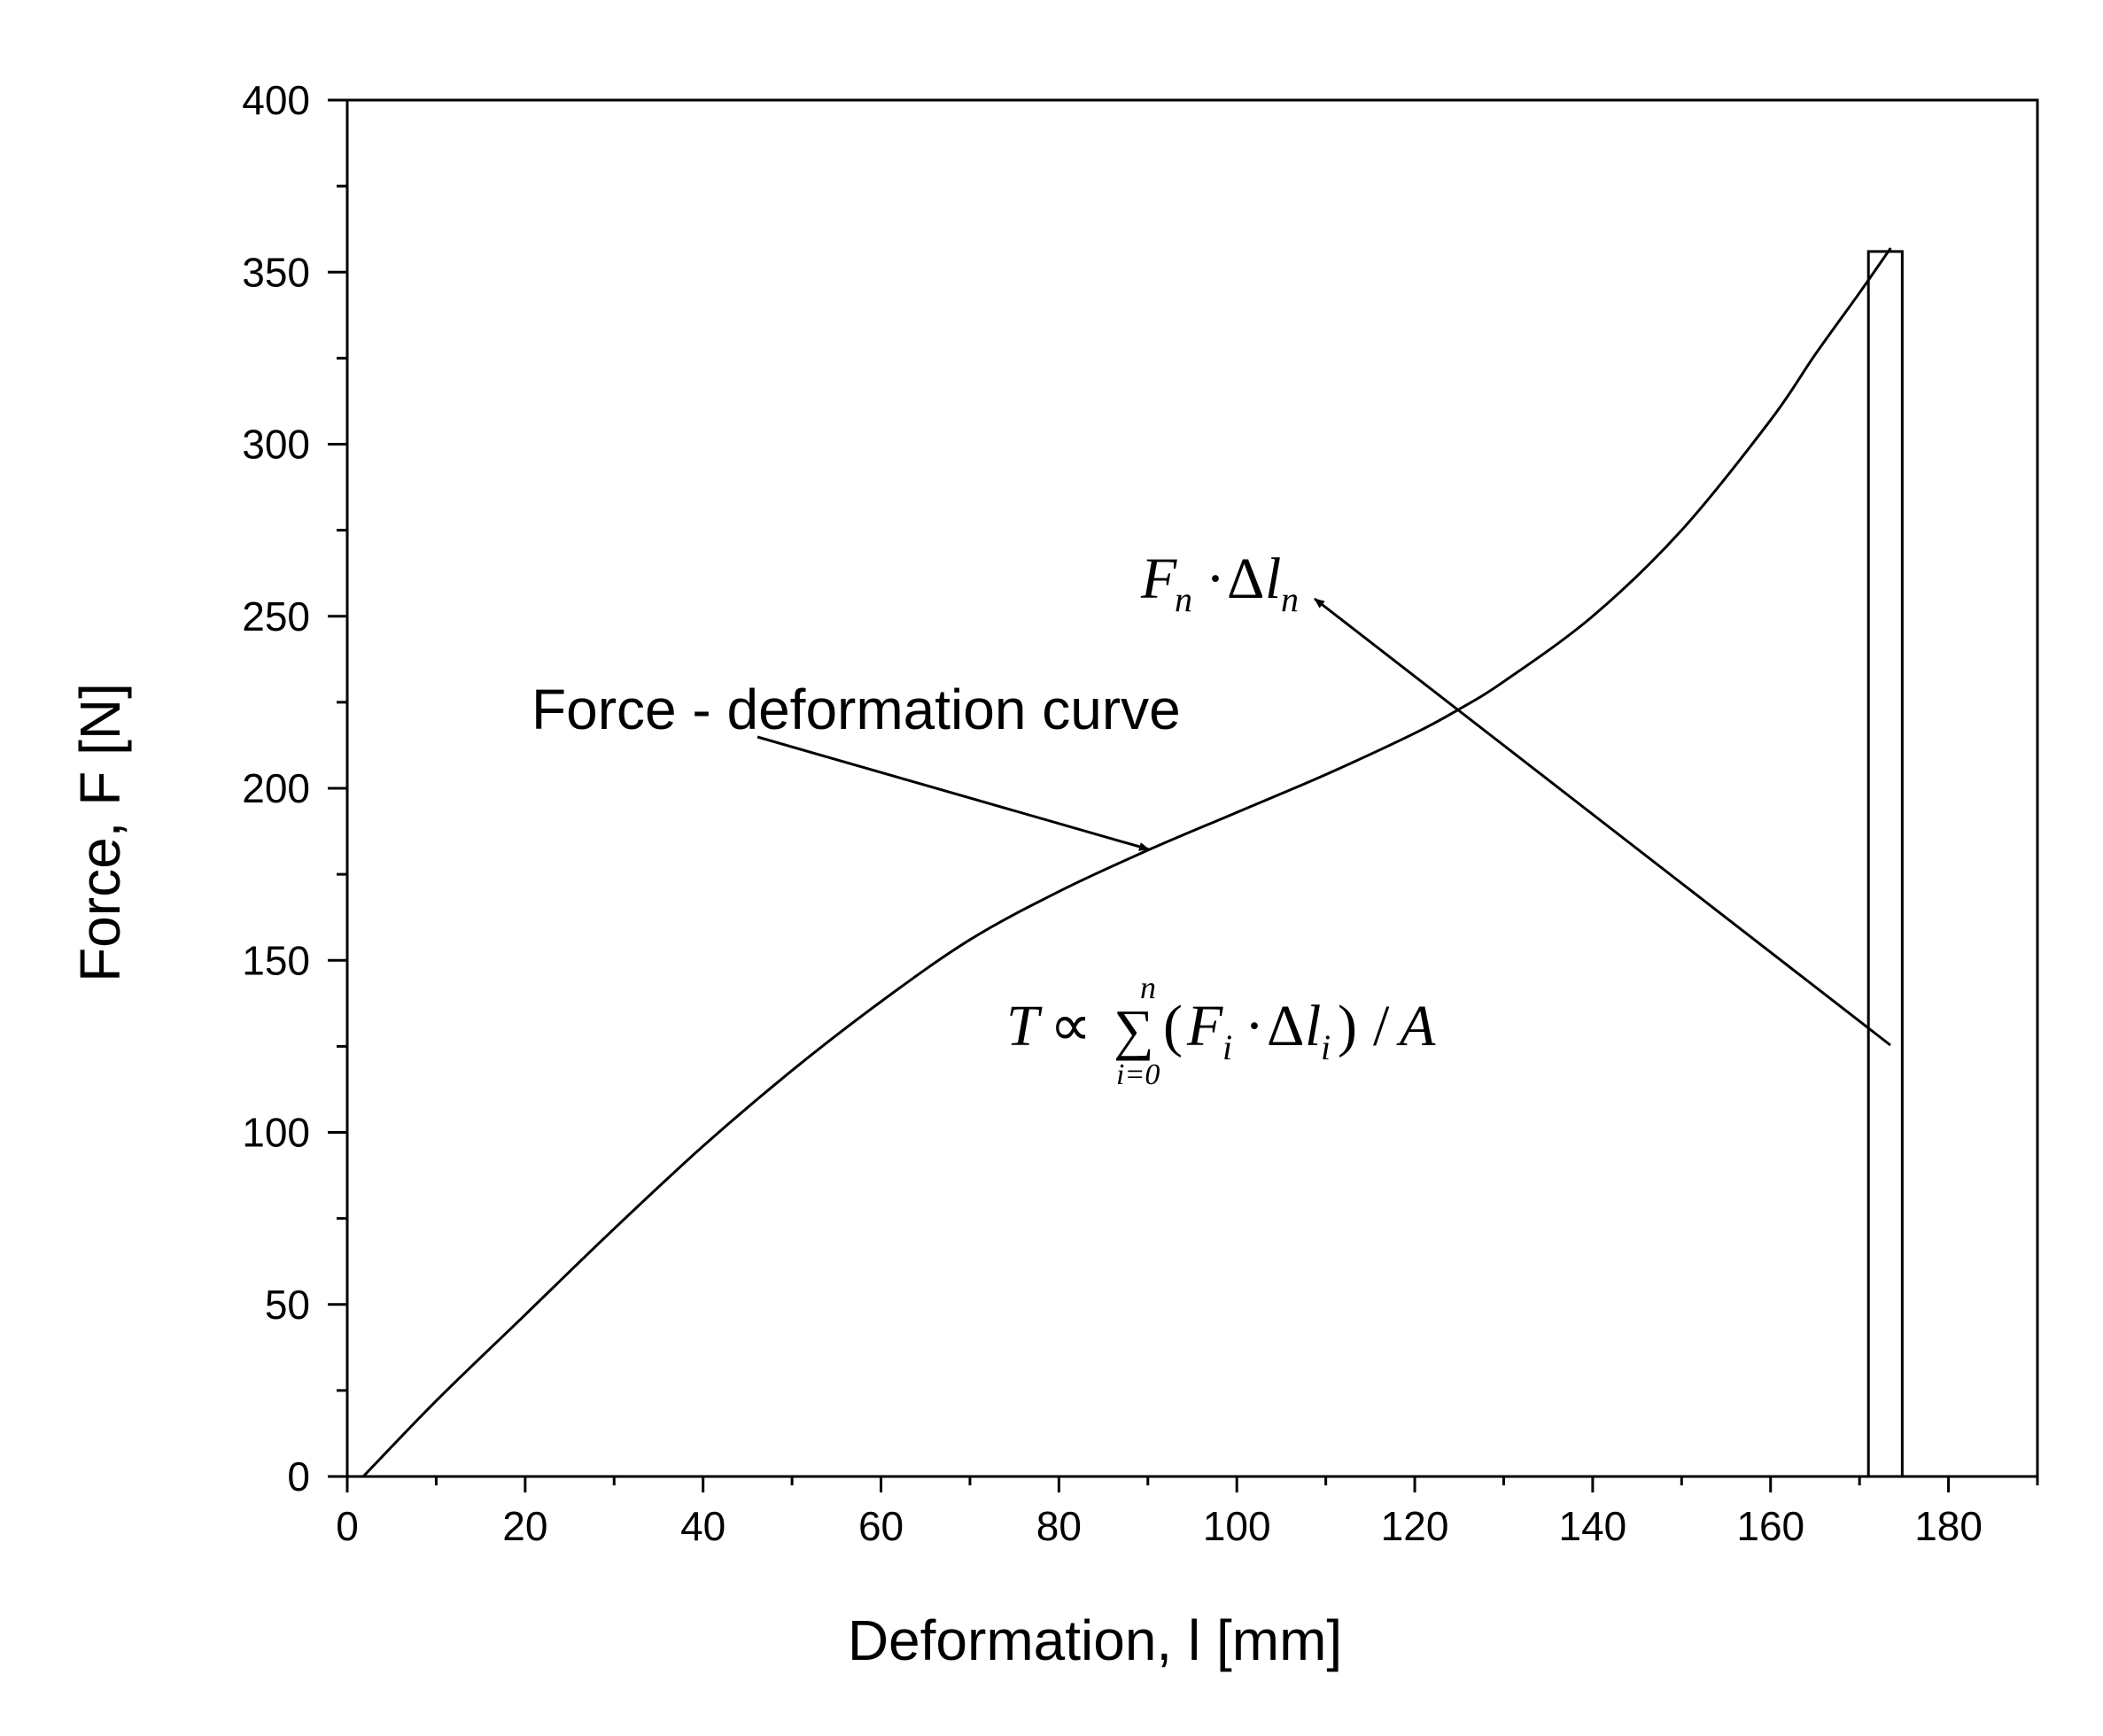 Image resolution: width=2103 pixels, height=1736 pixels. Describe the element at coordinates (1416, 1026) in the screenshot. I see `svg-text: A` at that location.